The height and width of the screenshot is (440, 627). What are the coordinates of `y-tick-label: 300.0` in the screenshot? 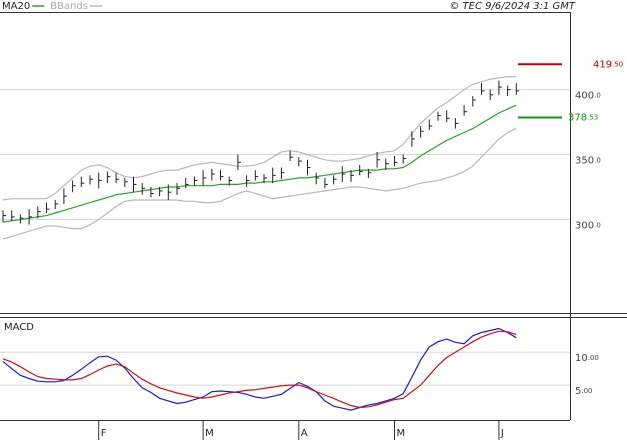 It's located at (588, 225).